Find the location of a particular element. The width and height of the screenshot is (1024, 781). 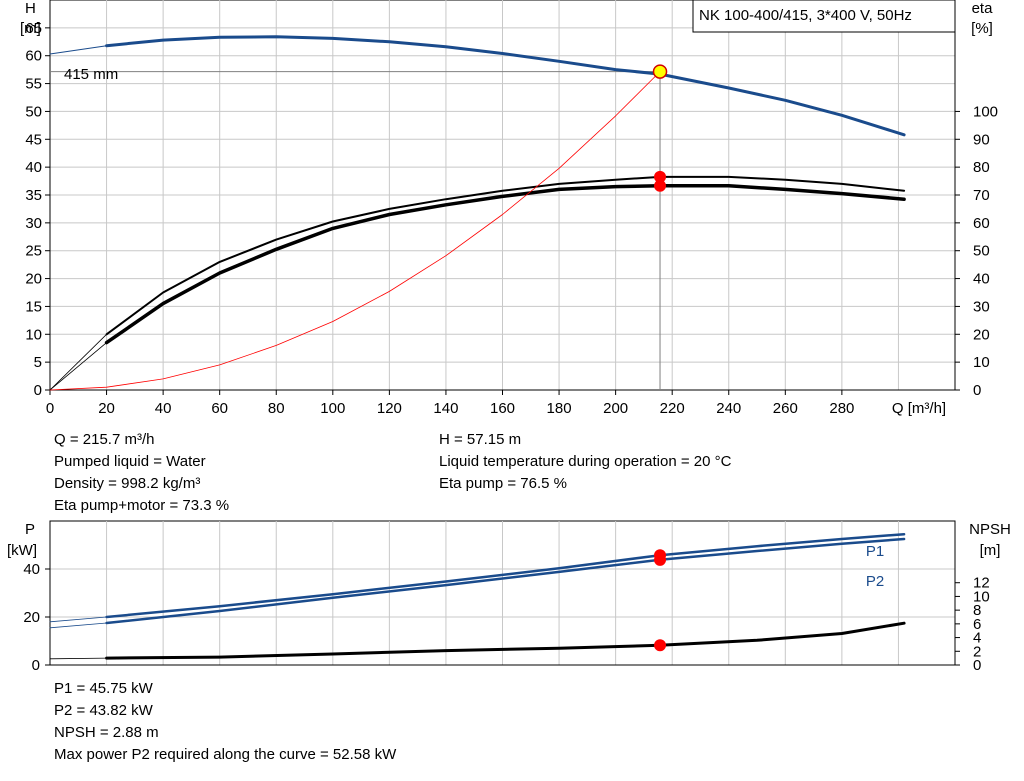

y-tick-label-left: 5 is located at coordinates (38, 362).